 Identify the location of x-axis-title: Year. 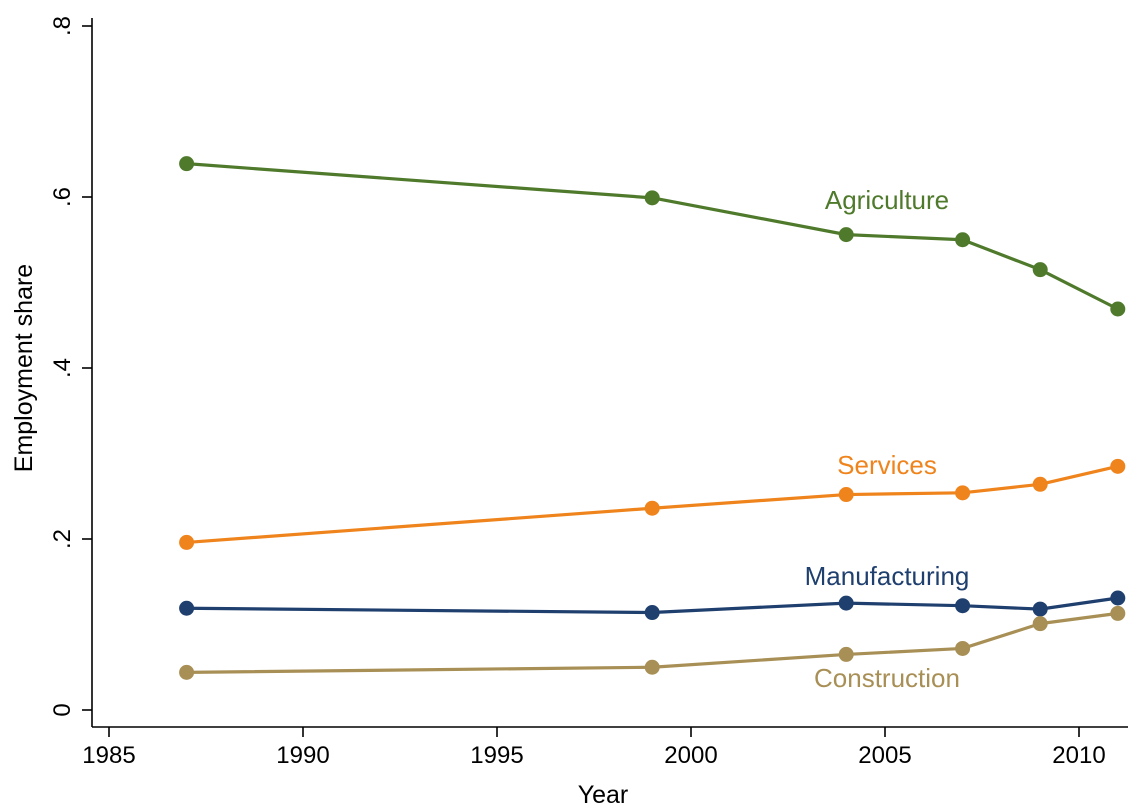
(603, 795).